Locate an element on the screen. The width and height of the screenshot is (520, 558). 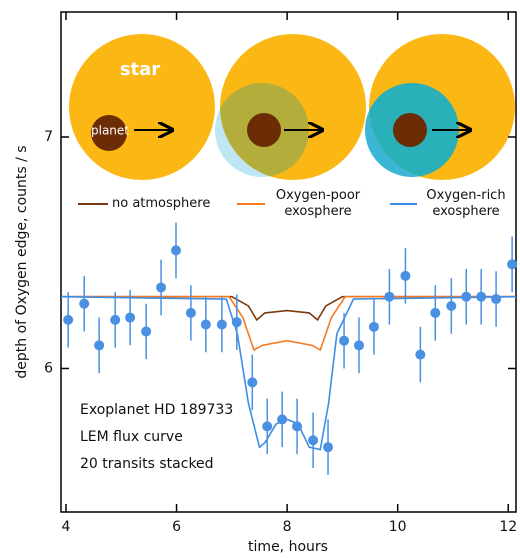
annotation: Exoplanet HD 189733 is located at coordinates (156, 410).